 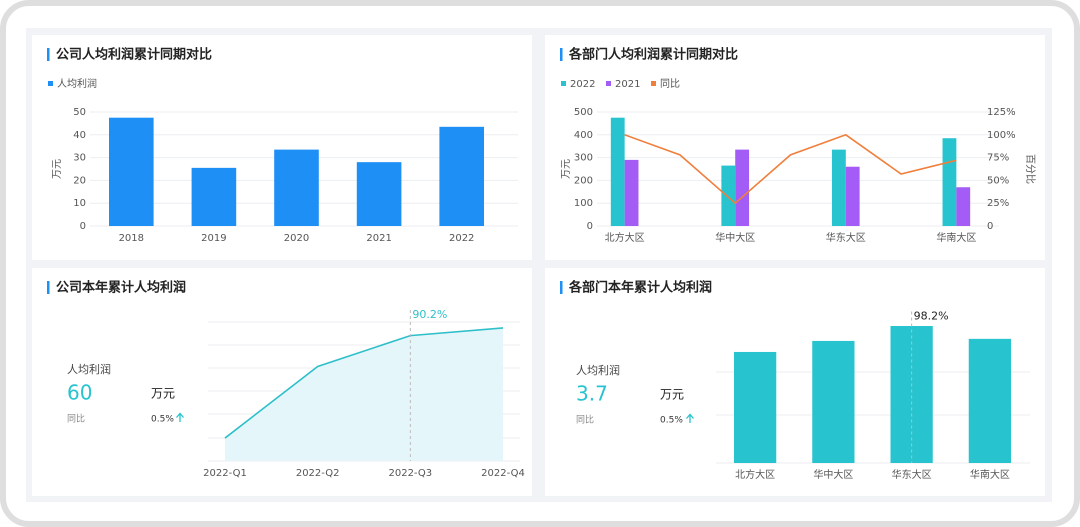 What do you see at coordinates (410, 473) in the screenshot?
I see `x-tick-label: 2022-Q3` at bounding box center [410, 473].